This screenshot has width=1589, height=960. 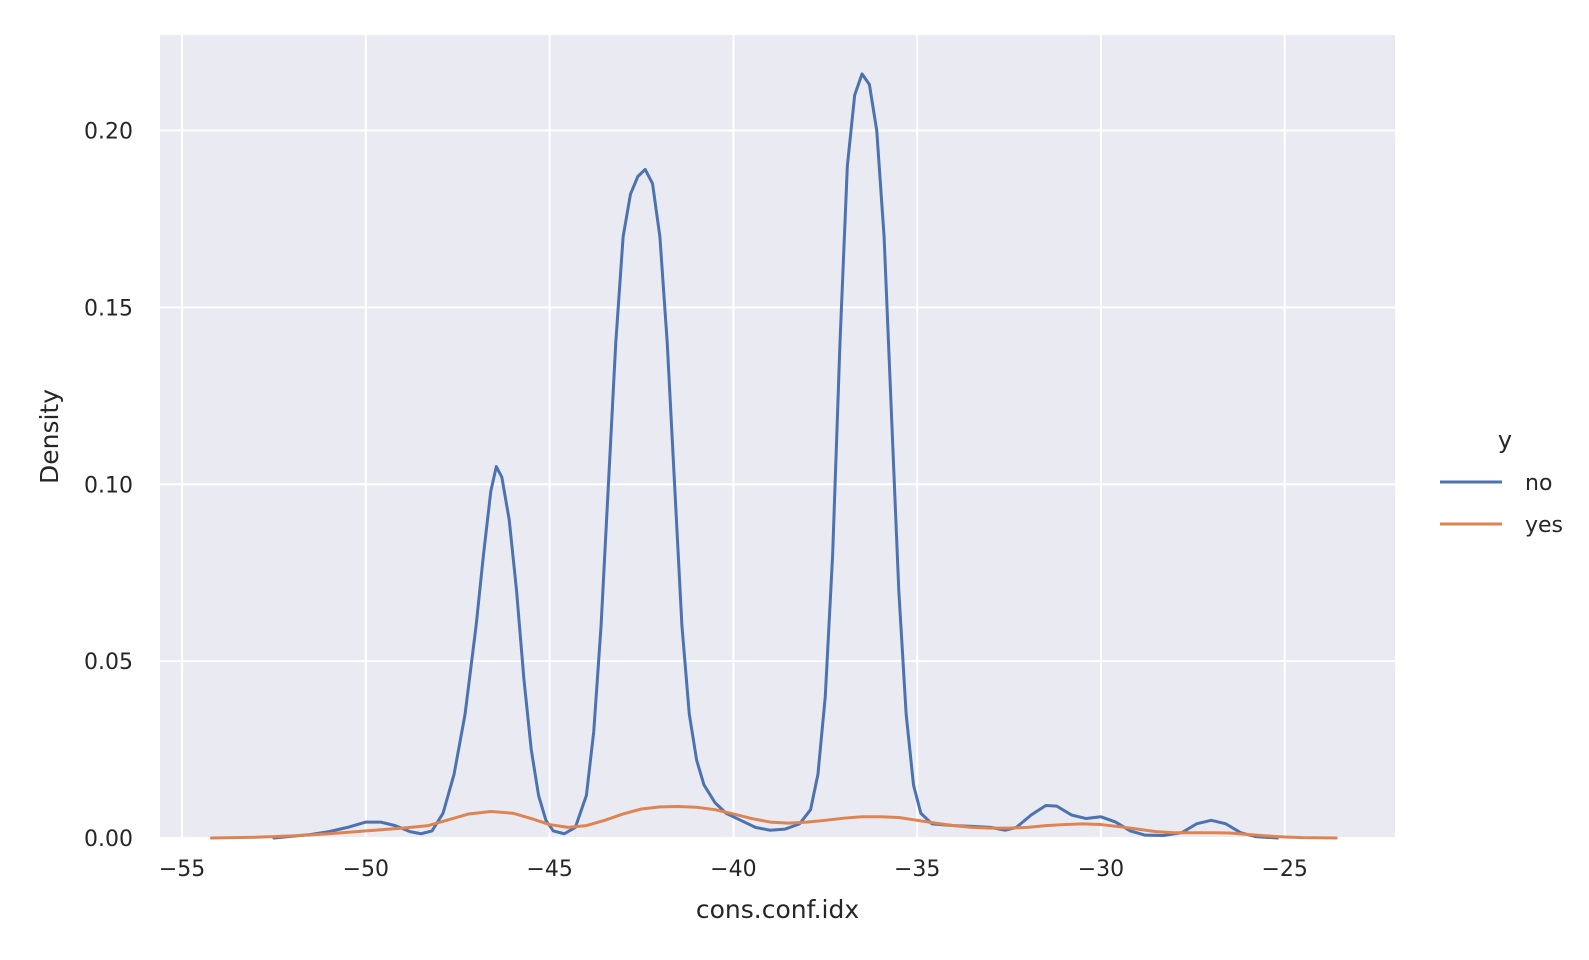 I want to click on x-tick-label: −50, so click(x=366, y=869).